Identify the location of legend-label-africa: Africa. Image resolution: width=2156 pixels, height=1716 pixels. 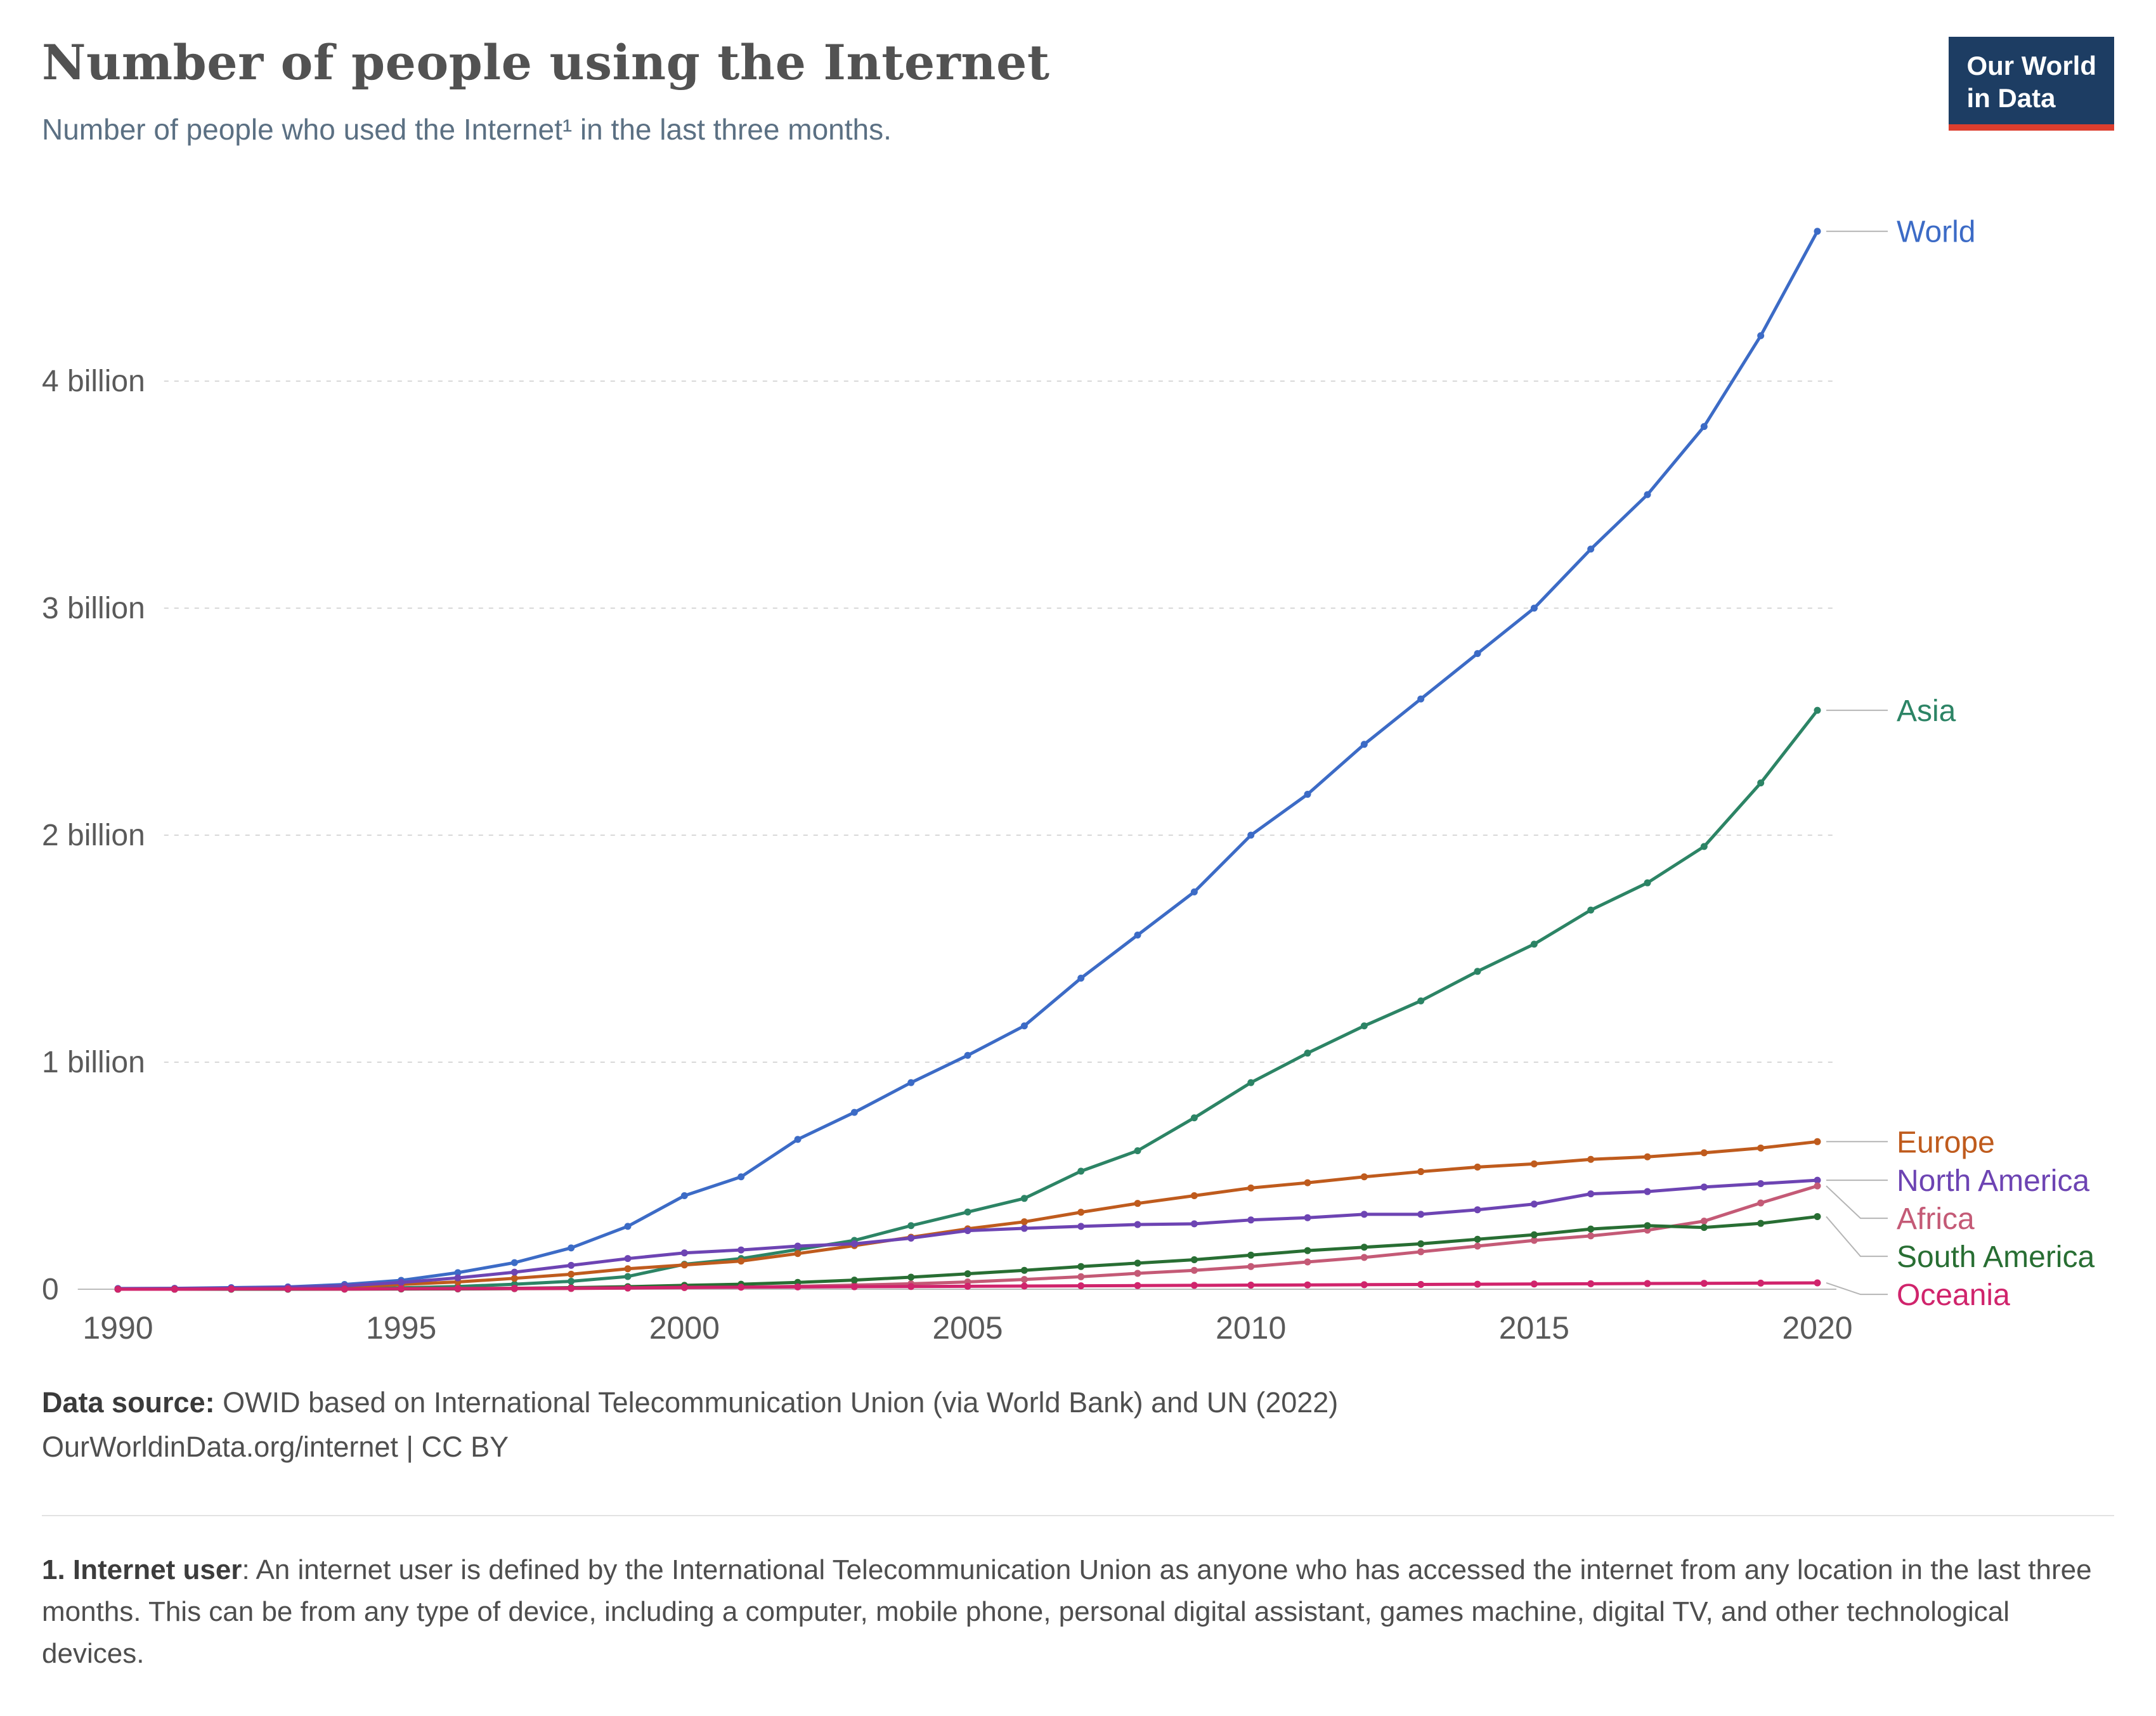
(1936, 1219).